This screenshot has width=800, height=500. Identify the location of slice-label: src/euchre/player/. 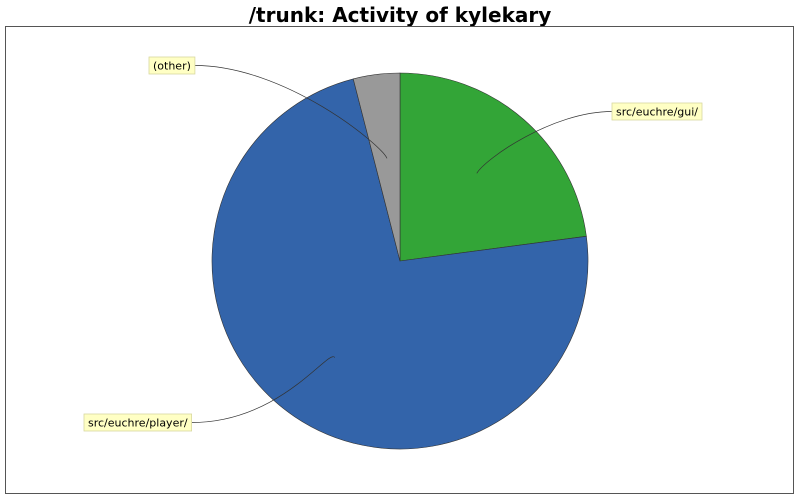
(138, 423).